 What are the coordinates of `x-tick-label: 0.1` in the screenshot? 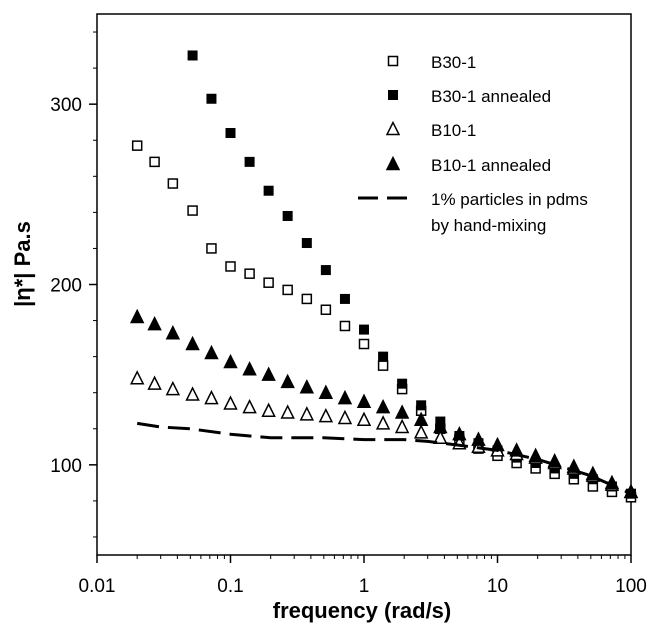 It's located at (230, 586).